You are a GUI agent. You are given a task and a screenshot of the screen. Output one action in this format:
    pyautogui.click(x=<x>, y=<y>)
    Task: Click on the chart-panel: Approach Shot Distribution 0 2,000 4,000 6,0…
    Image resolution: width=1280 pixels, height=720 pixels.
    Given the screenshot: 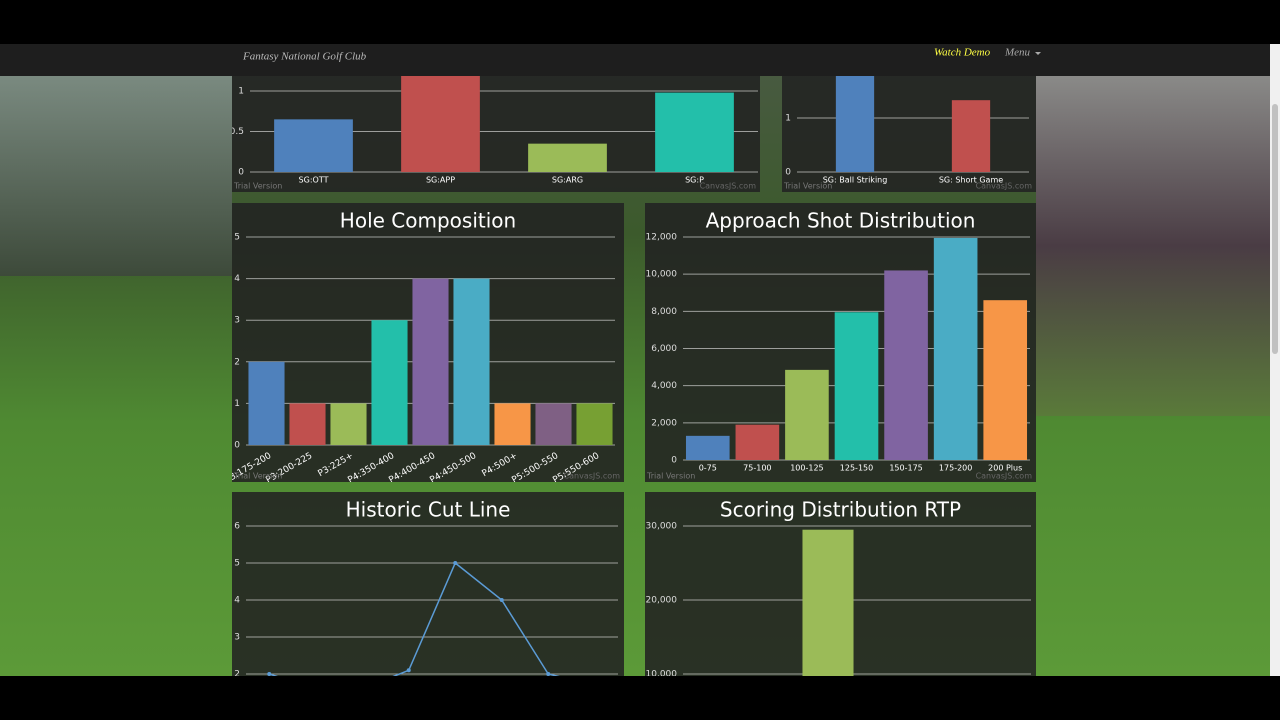 What is the action you would take?
    pyautogui.click(x=840, y=342)
    